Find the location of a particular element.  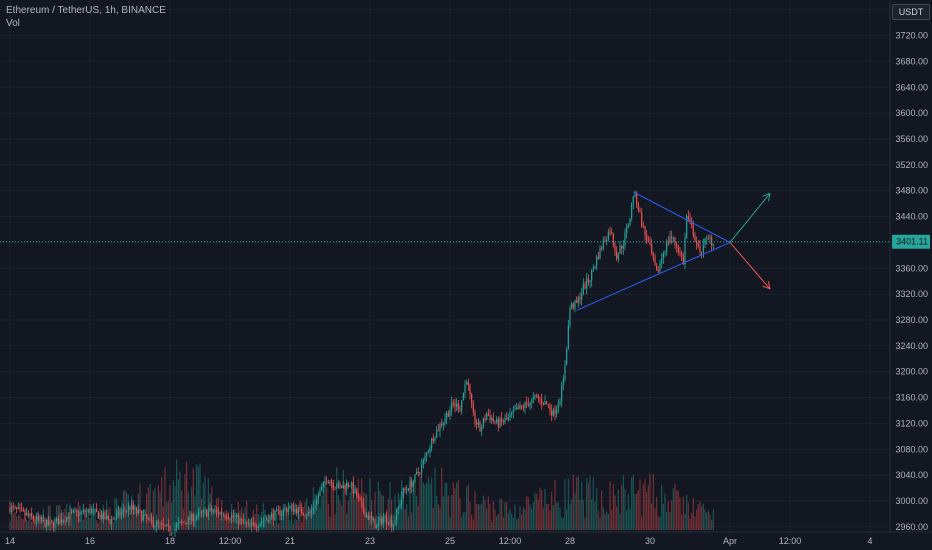

volume-indicator-label: Vol is located at coordinates (13, 23).